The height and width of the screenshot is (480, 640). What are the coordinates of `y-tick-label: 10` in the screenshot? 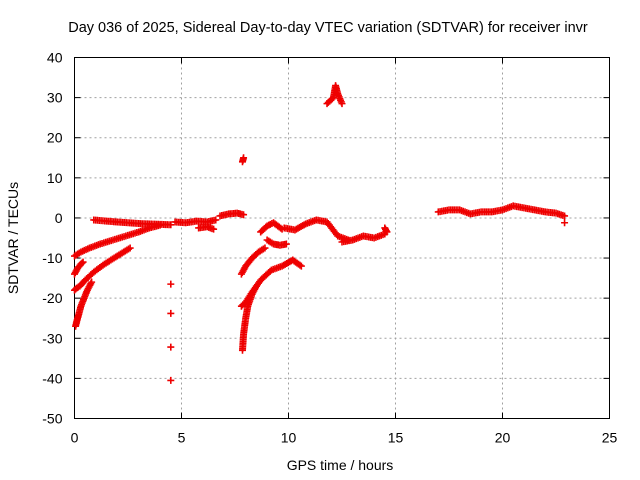 It's located at (55, 178).